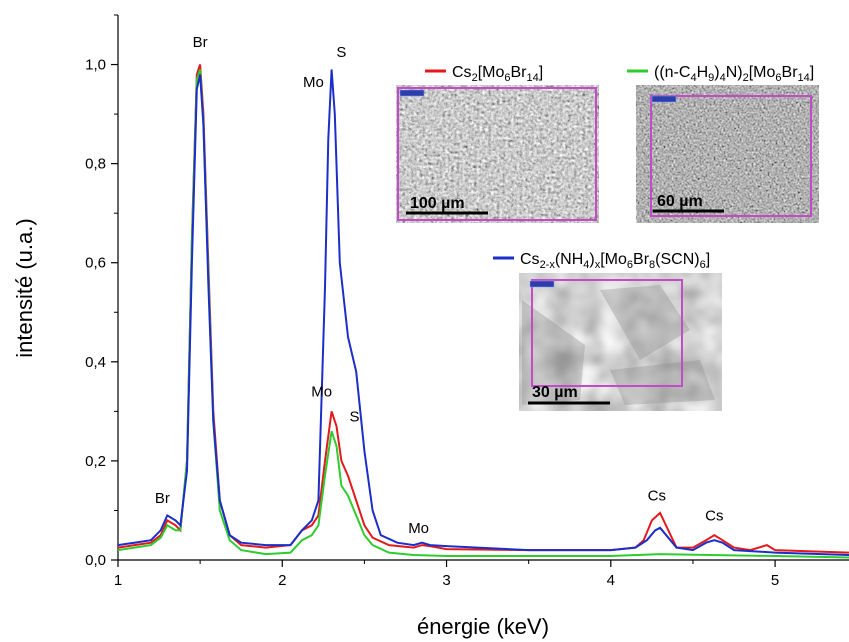 The height and width of the screenshot is (642, 849). Describe the element at coordinates (731, 156) in the screenshot. I see `sem-image-2-frame` at that location.